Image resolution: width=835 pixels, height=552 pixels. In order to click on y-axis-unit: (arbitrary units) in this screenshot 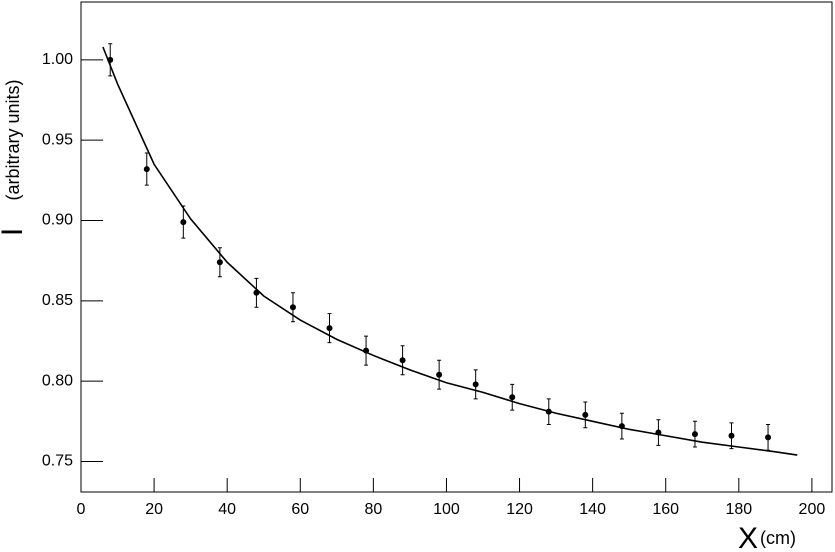, I will do `click(13, 139)`.